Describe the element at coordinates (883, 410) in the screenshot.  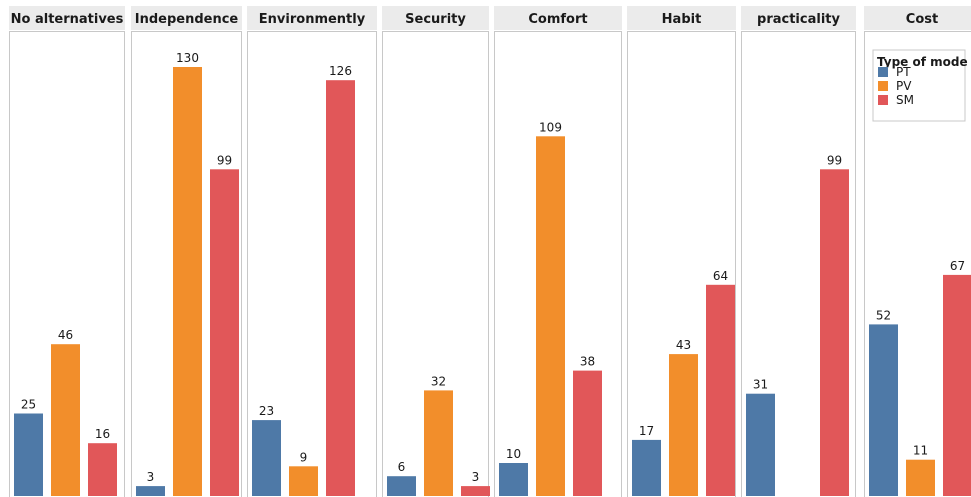
I see `bar-cost-pt` at that location.